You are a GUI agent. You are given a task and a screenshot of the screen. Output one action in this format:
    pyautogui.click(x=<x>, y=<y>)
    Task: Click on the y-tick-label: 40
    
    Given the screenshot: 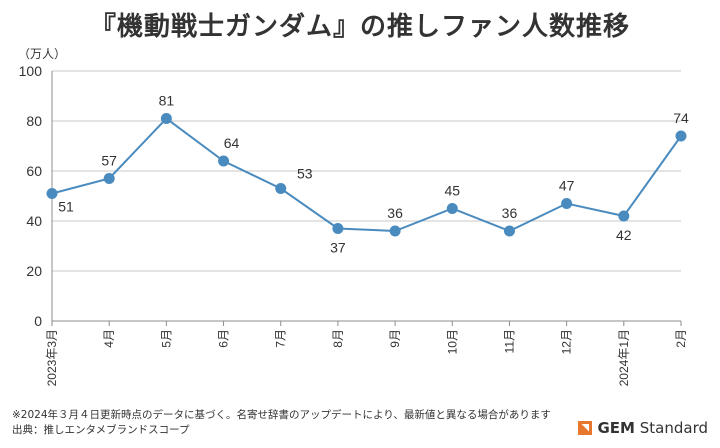 What is the action you would take?
    pyautogui.click(x=34, y=221)
    